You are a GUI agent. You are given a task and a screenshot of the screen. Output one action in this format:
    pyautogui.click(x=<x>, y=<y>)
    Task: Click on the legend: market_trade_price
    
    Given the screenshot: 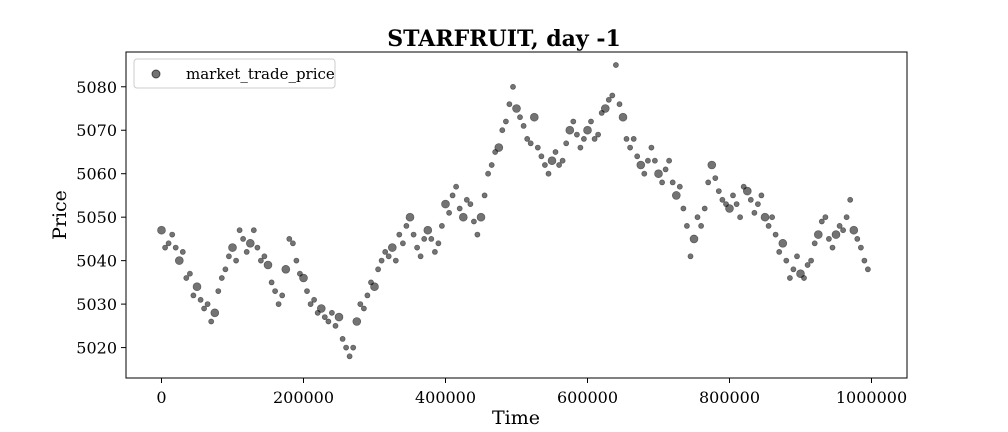 What is the action you would take?
    pyautogui.click(x=234, y=73)
    